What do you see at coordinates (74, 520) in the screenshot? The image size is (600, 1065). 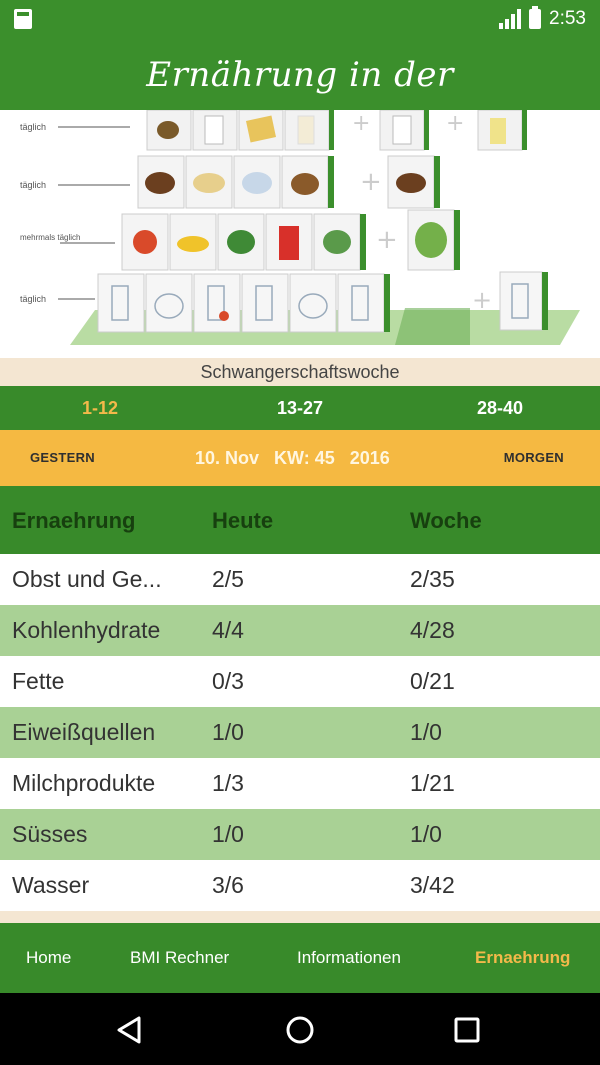 I see `header-nutrition: Ernaehrung` at bounding box center [74, 520].